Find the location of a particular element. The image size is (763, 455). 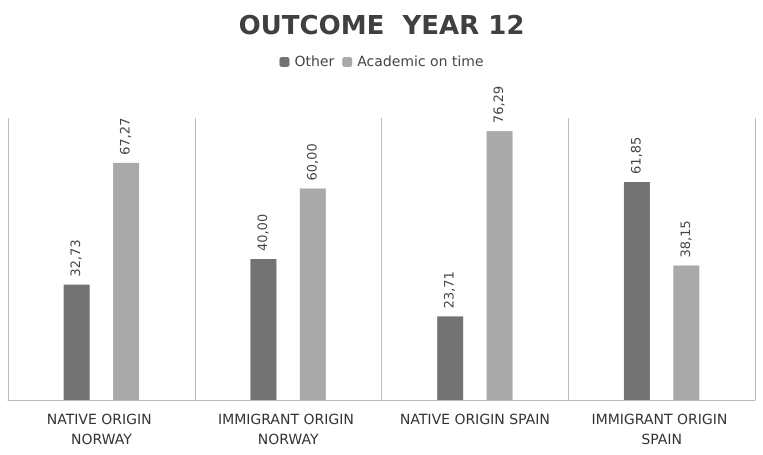

data-label: 23,71 is located at coordinates (450, 289).